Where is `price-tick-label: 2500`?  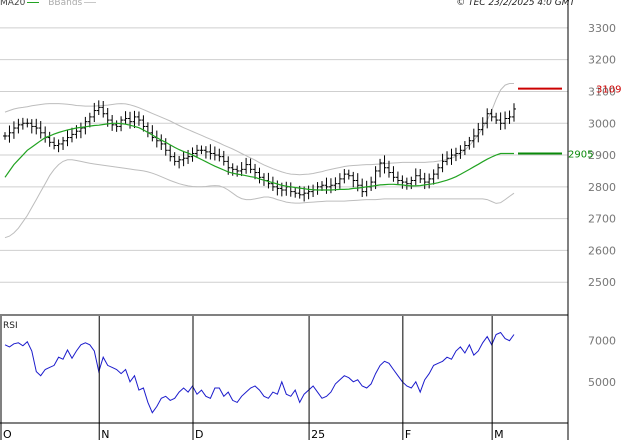
price-tick-label: 2500 is located at coordinates (602, 282).